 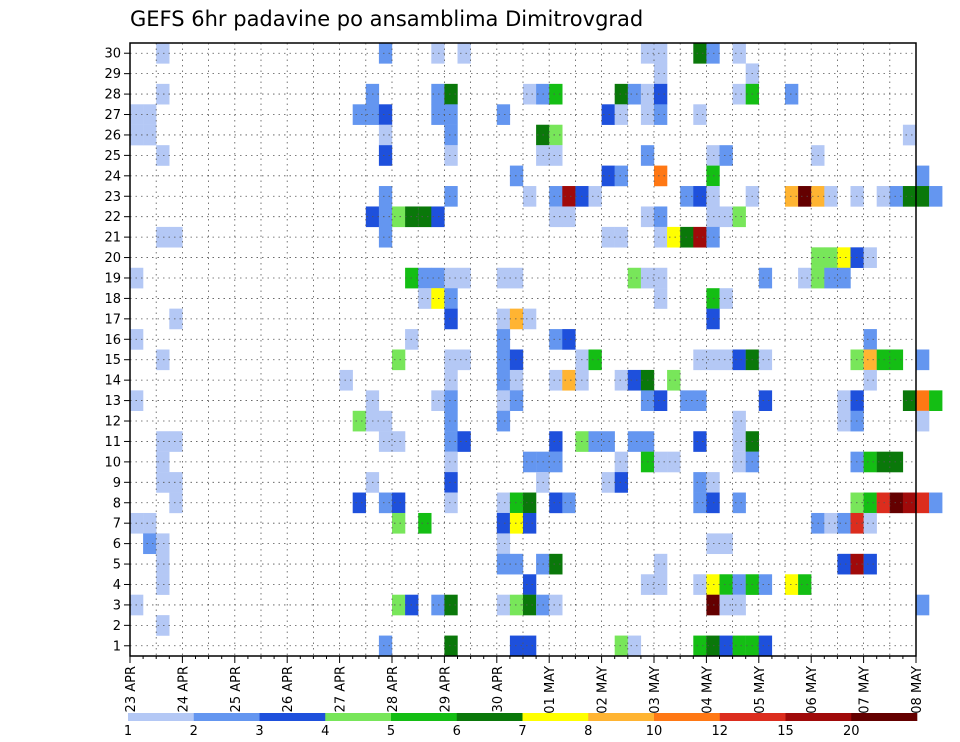 I want to click on legend-label: 1, so click(x=128, y=731).